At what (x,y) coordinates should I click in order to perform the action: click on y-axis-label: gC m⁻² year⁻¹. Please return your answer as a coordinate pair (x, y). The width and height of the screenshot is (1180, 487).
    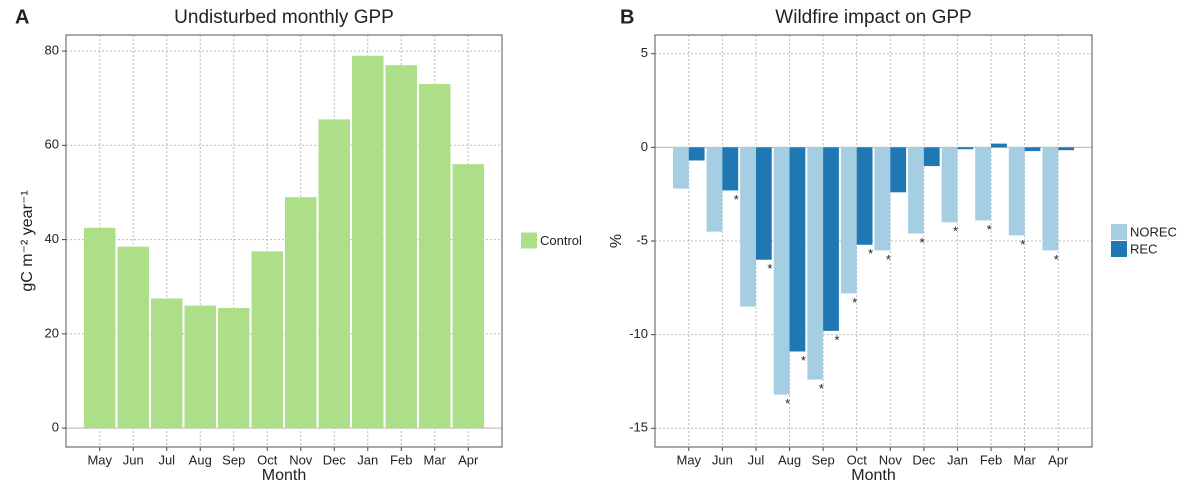
    Looking at the image, I should click on (27, 240).